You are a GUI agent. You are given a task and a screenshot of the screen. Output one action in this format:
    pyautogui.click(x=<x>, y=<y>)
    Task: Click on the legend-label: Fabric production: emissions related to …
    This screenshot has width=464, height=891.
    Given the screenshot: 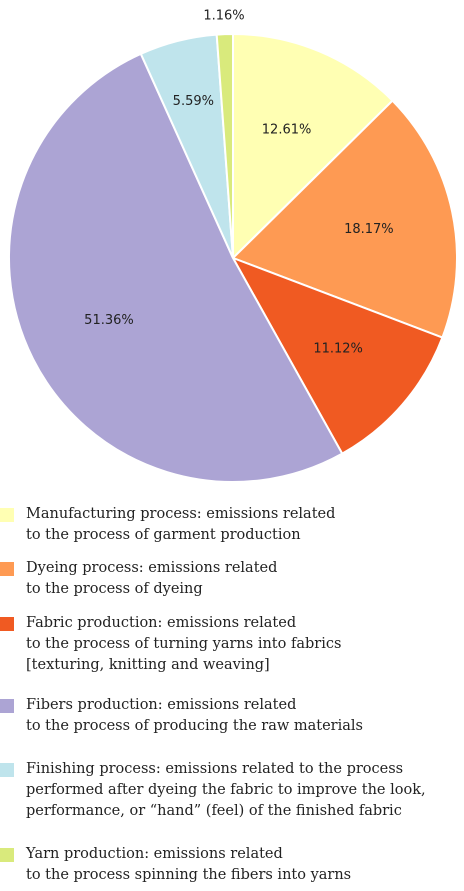 What is the action you would take?
    pyautogui.click(x=184, y=644)
    